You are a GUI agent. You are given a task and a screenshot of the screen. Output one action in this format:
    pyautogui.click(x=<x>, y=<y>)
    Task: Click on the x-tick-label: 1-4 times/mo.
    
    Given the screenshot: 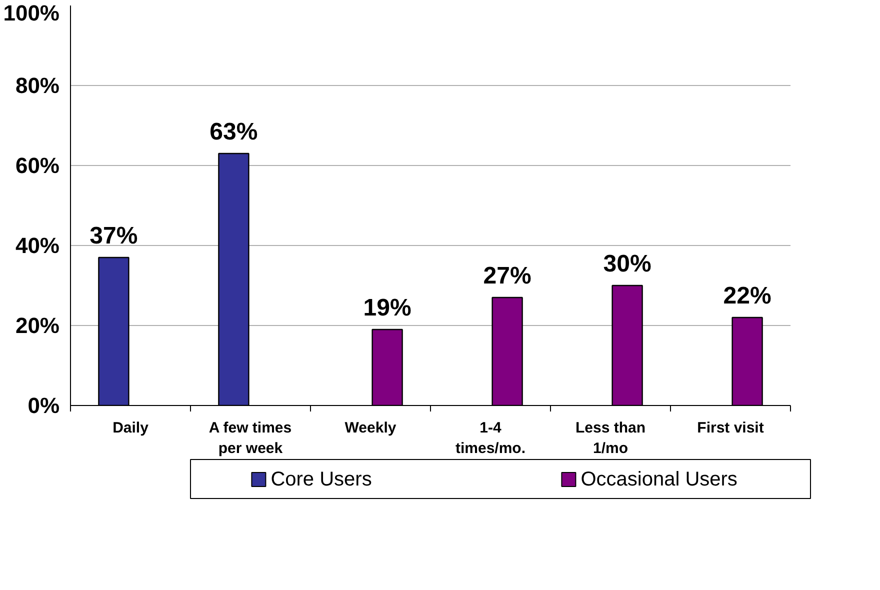 What is the action you would take?
    pyautogui.click(x=490, y=438)
    